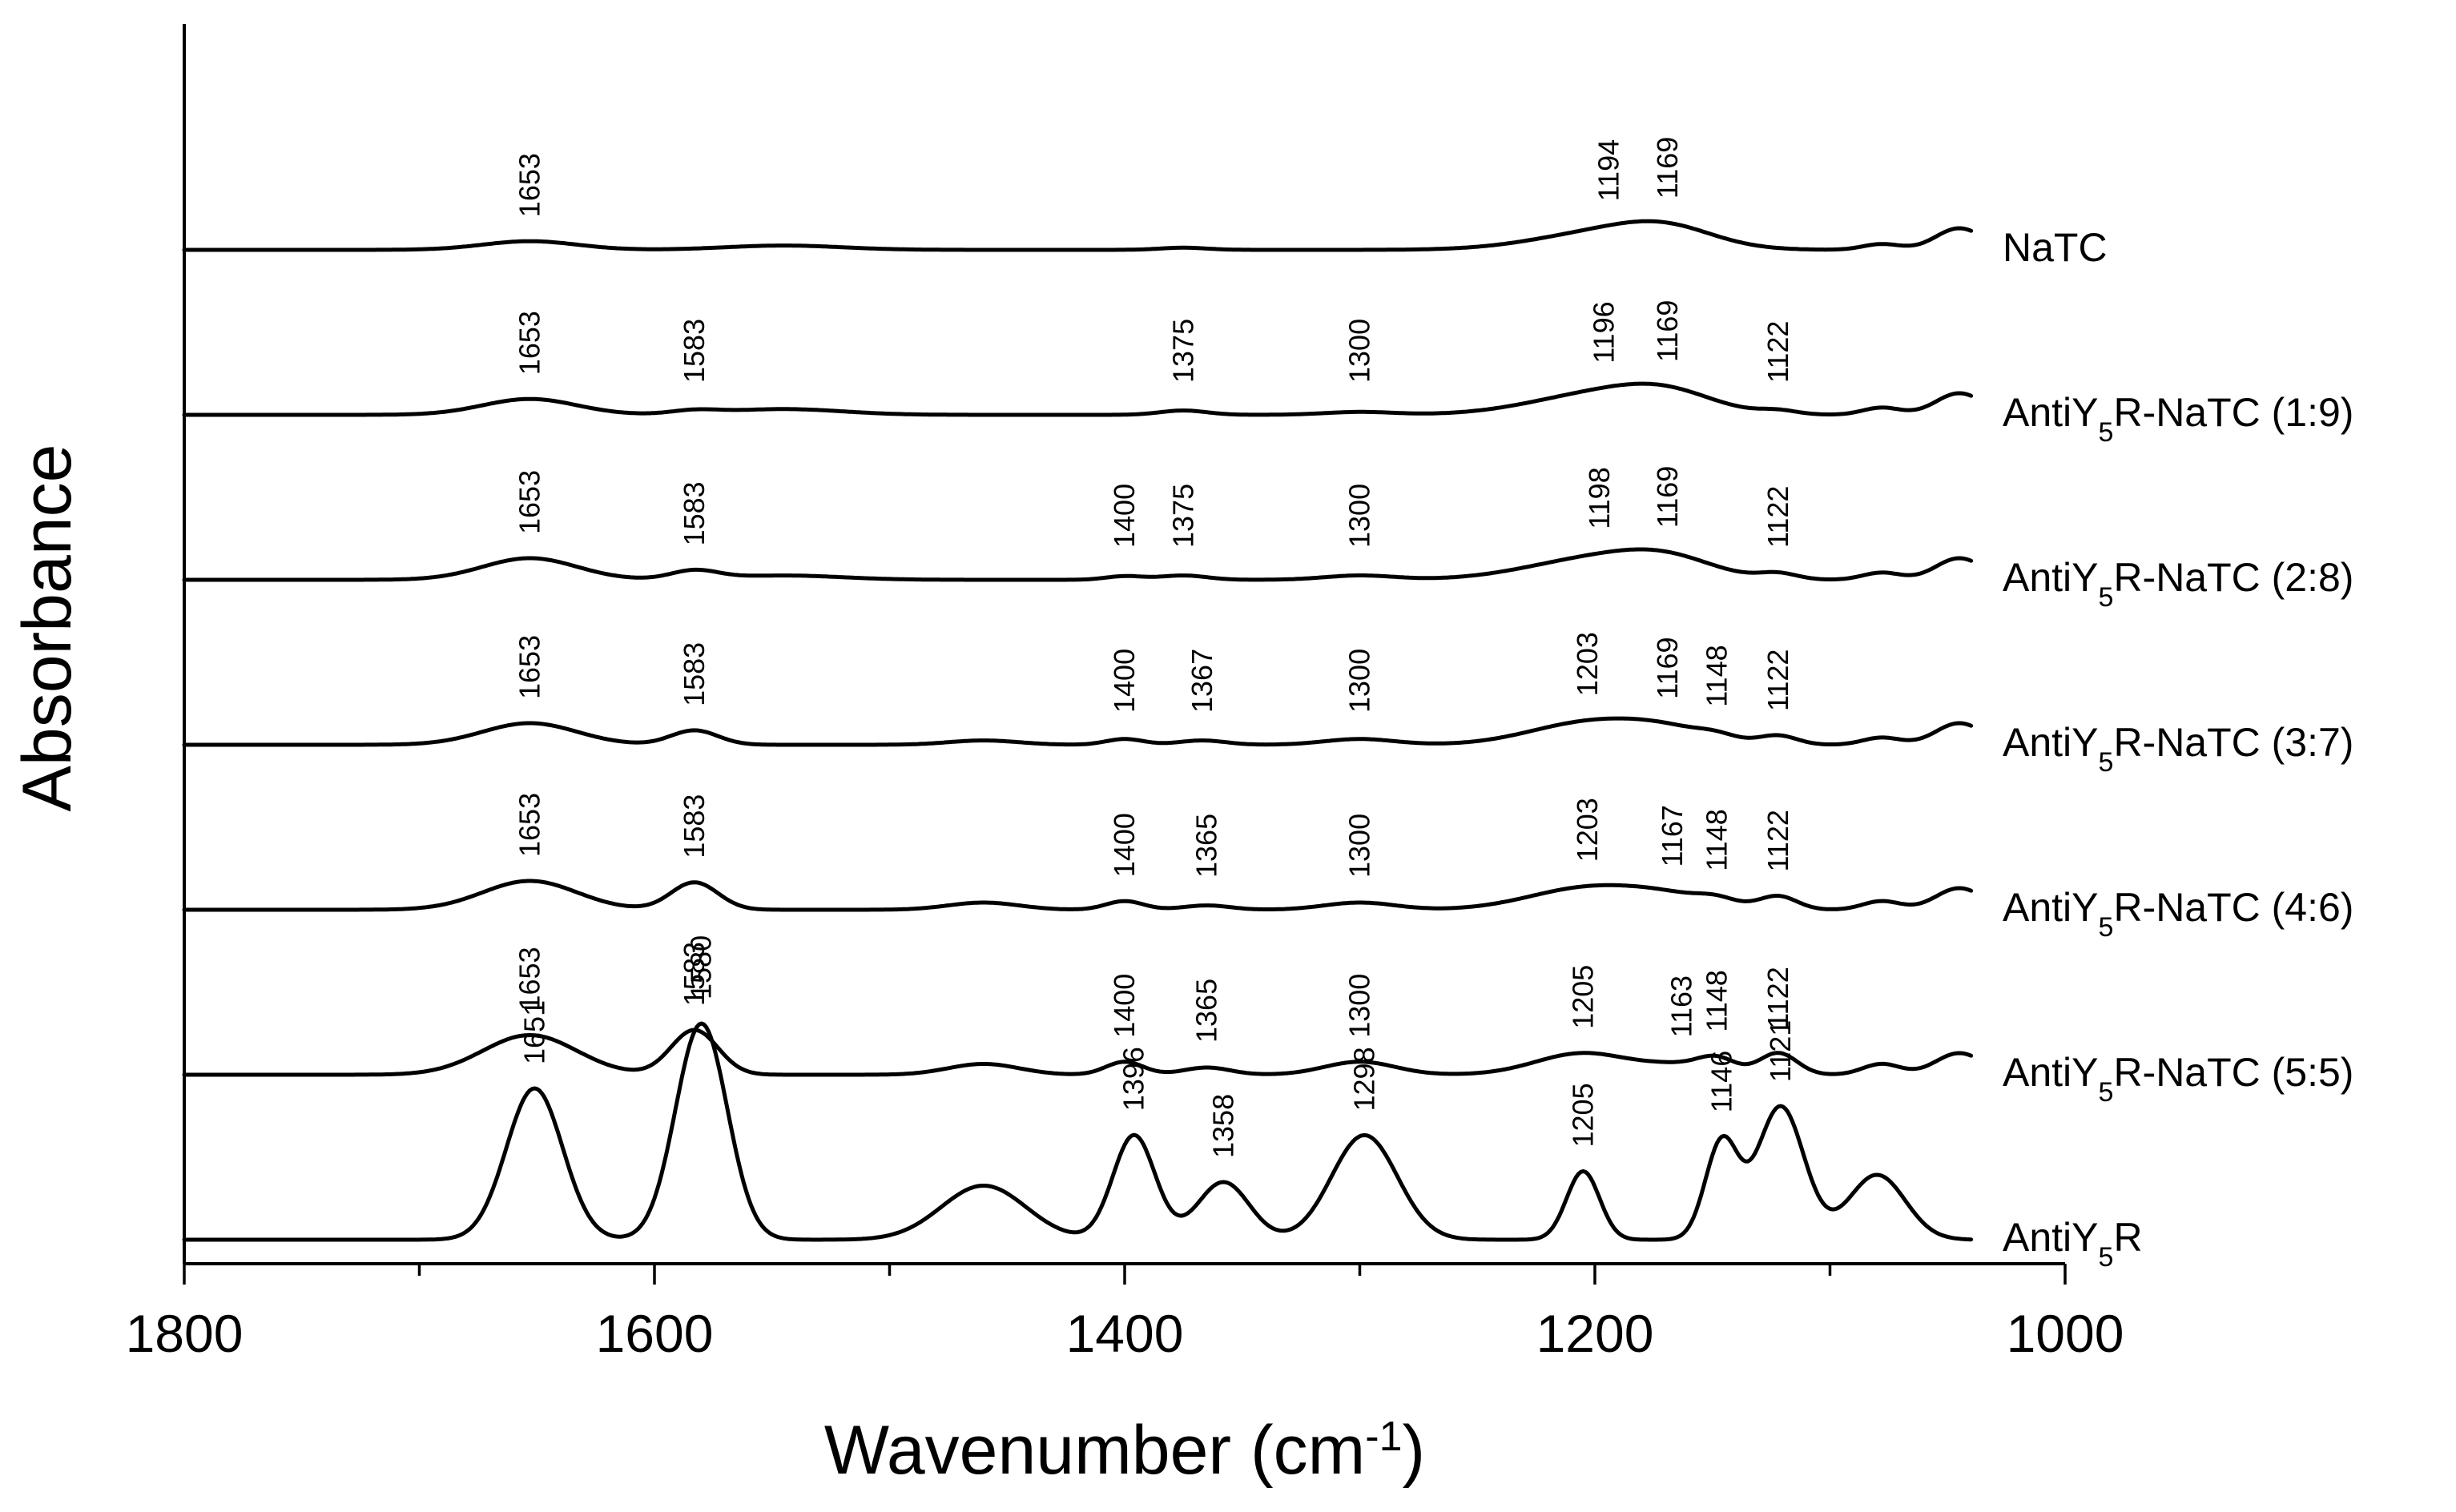 The width and height of the screenshot is (2456, 1512). Describe the element at coordinates (1599, 498) in the screenshot. I see `peak-label: 1198` at that location.